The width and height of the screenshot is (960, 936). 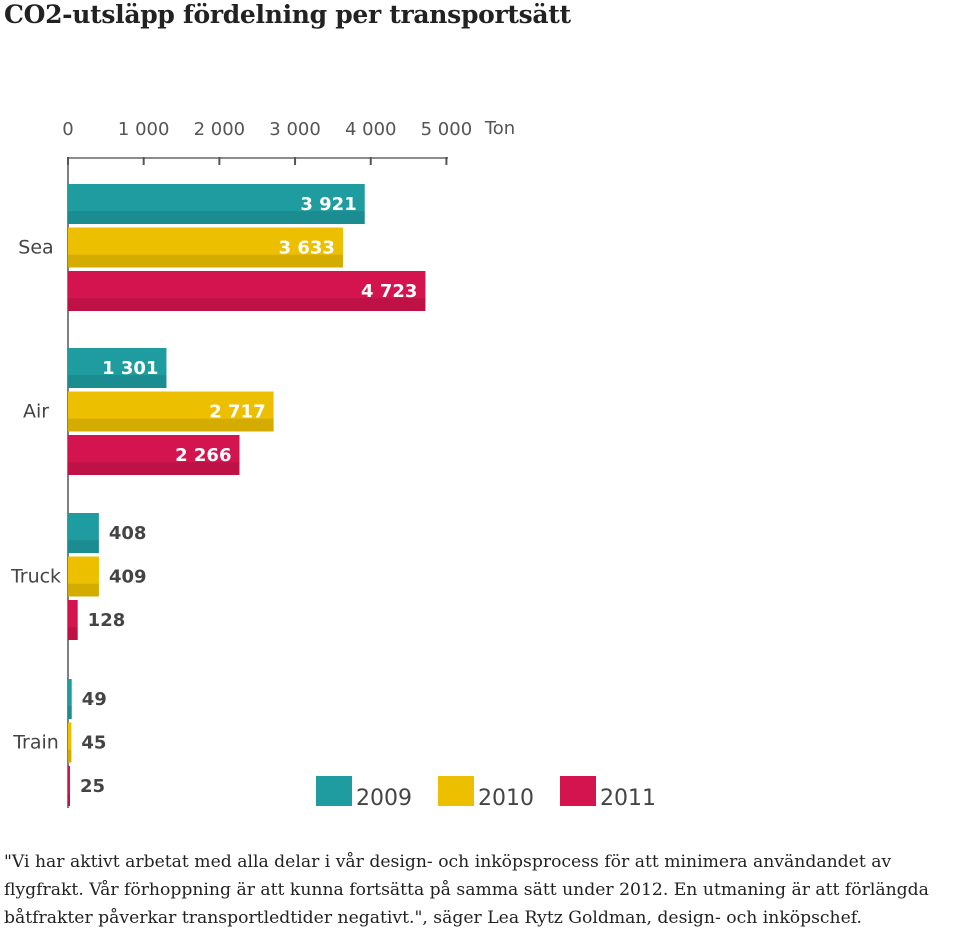 I want to click on bar-value-label: 1 301, so click(x=130, y=368).